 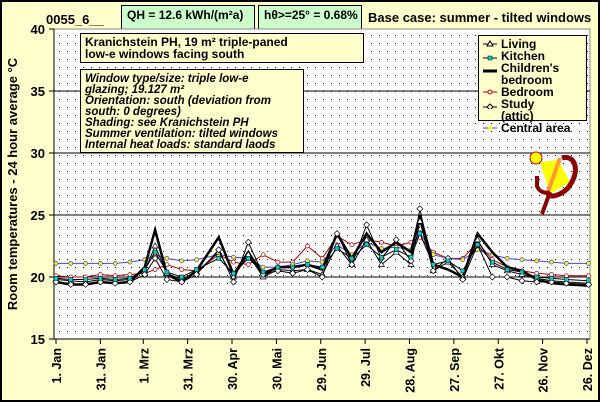 What do you see at coordinates (189, 369) in the screenshot?
I see `x-tick-label: 31. Mrz` at bounding box center [189, 369].